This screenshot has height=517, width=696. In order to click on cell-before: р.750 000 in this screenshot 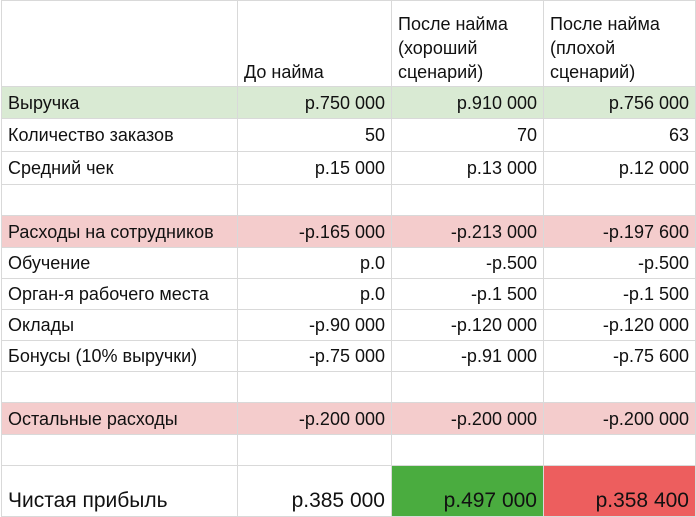, I will do `click(314, 102)`.